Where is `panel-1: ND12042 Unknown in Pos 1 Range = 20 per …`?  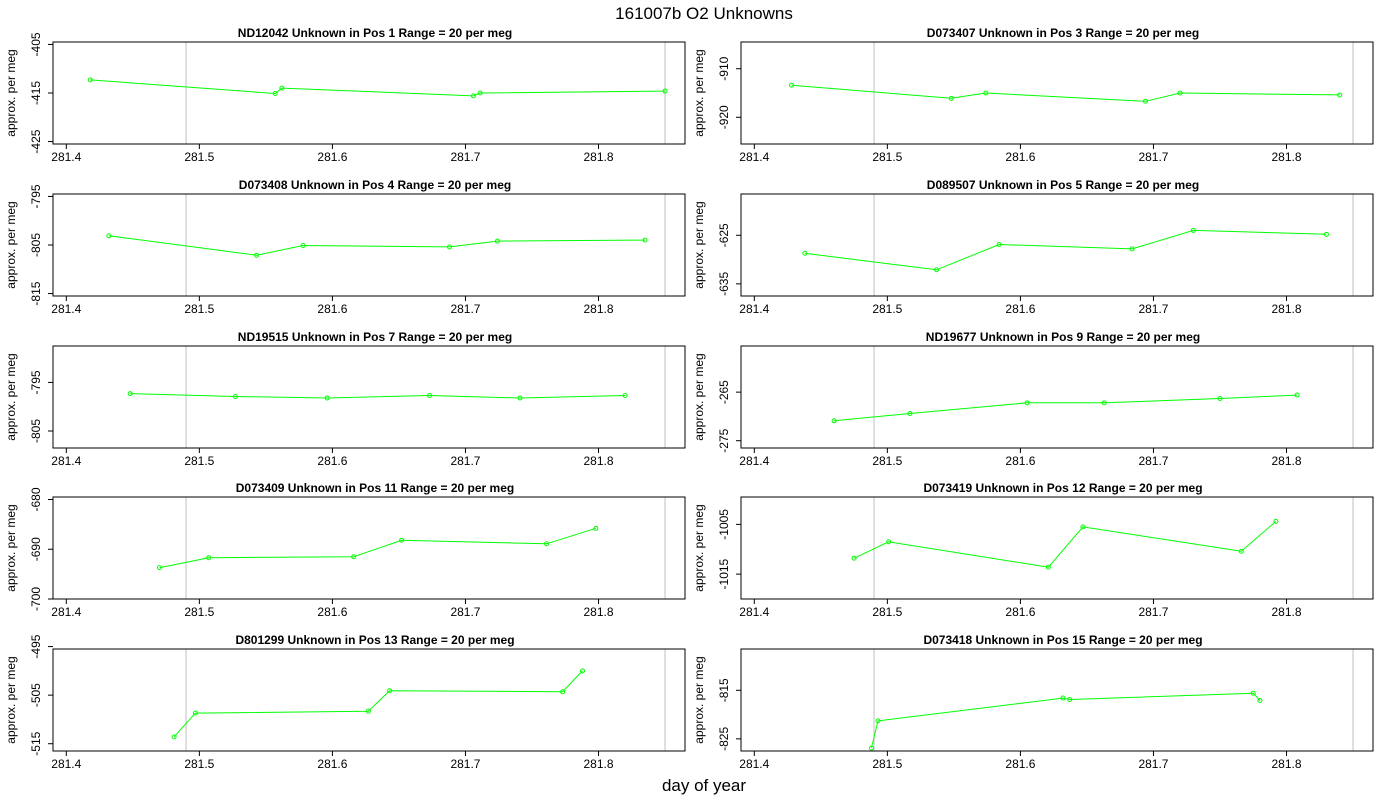
panel-1: ND12042 Unknown in Pos 1 Range = 20 per … is located at coordinates (345, 95).